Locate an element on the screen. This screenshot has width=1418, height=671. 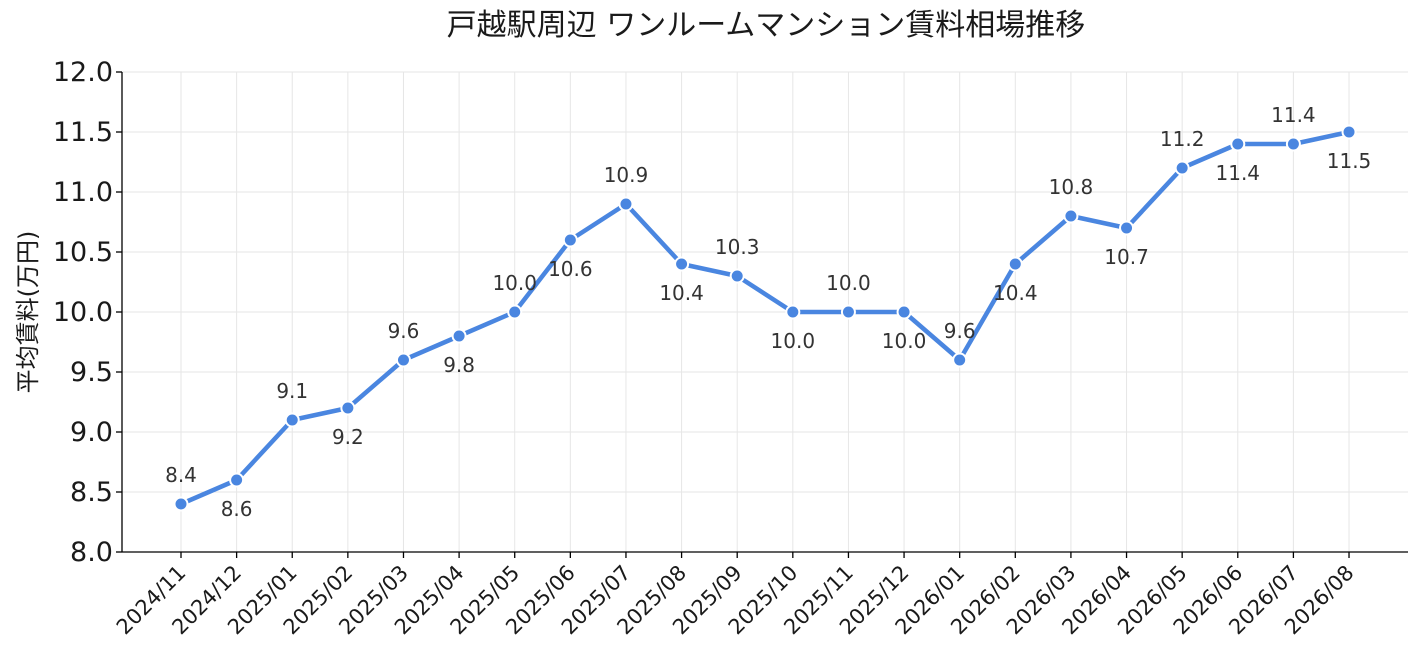
data-label: 10.6 is located at coordinates (570, 269).